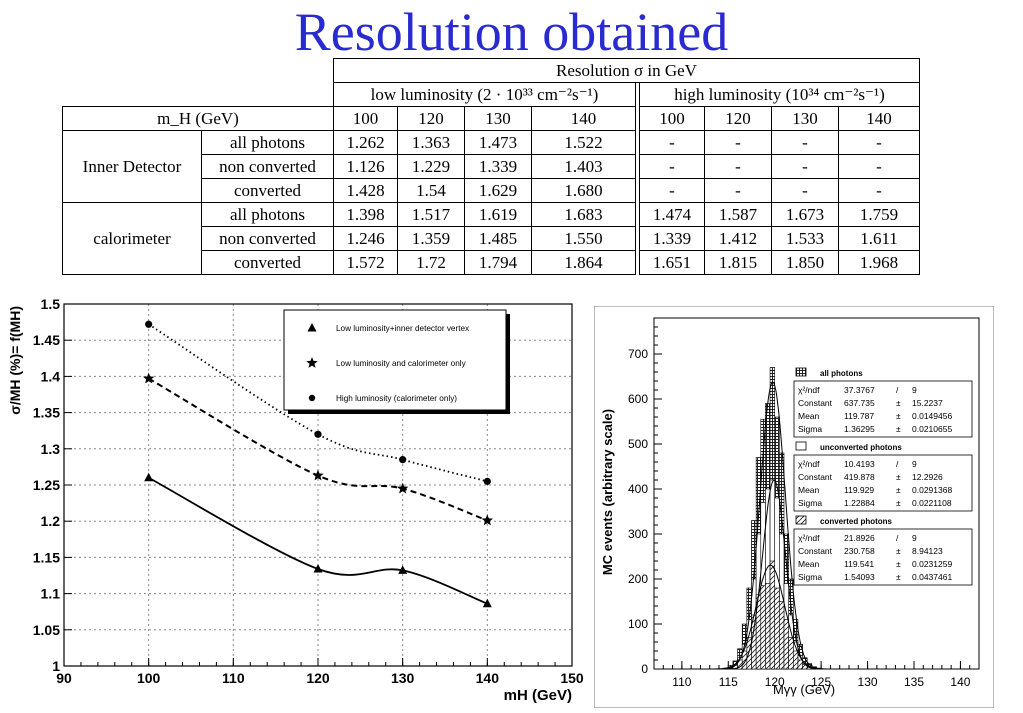 Image resolution: width=1023 pixels, height=713 pixels. Describe the element at coordinates (927, 403) in the screenshot. I see `stats-error: 15.2237` at that location.